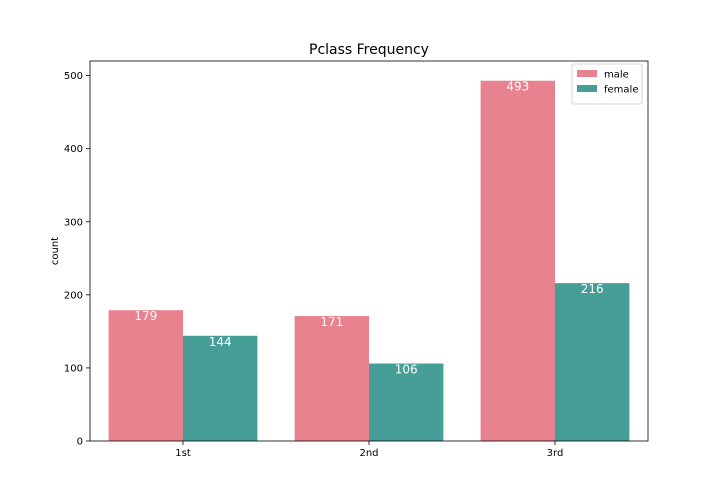 This screenshot has width=720, height=504. Describe the element at coordinates (368, 453) in the screenshot. I see `x-tick-label: 2nd` at that location.